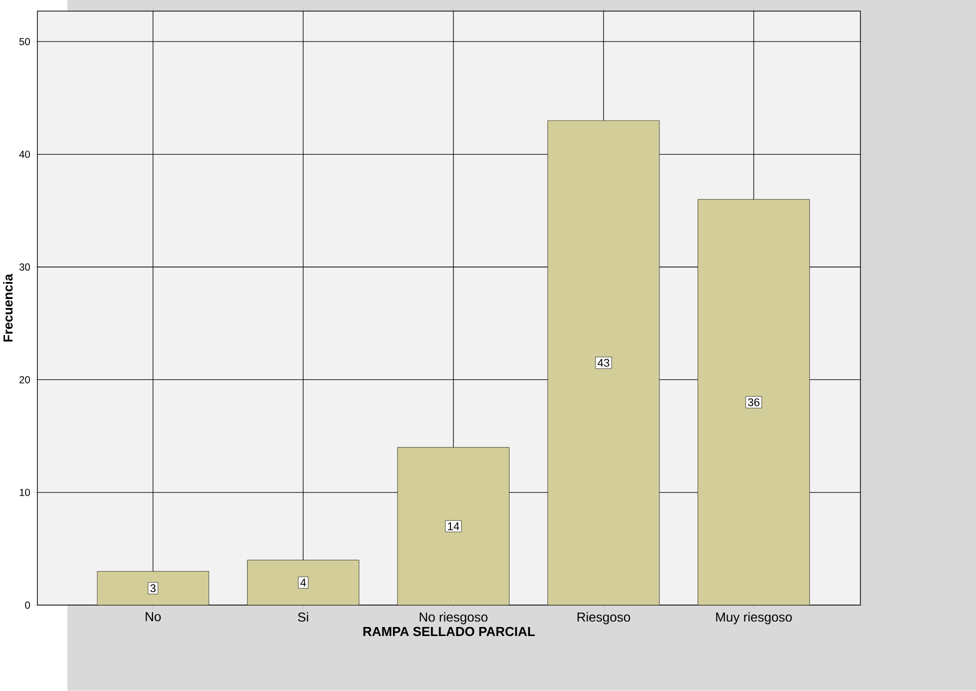 The width and height of the screenshot is (976, 691). Describe the element at coordinates (754, 402) in the screenshot. I see `data-label: 36` at that location.